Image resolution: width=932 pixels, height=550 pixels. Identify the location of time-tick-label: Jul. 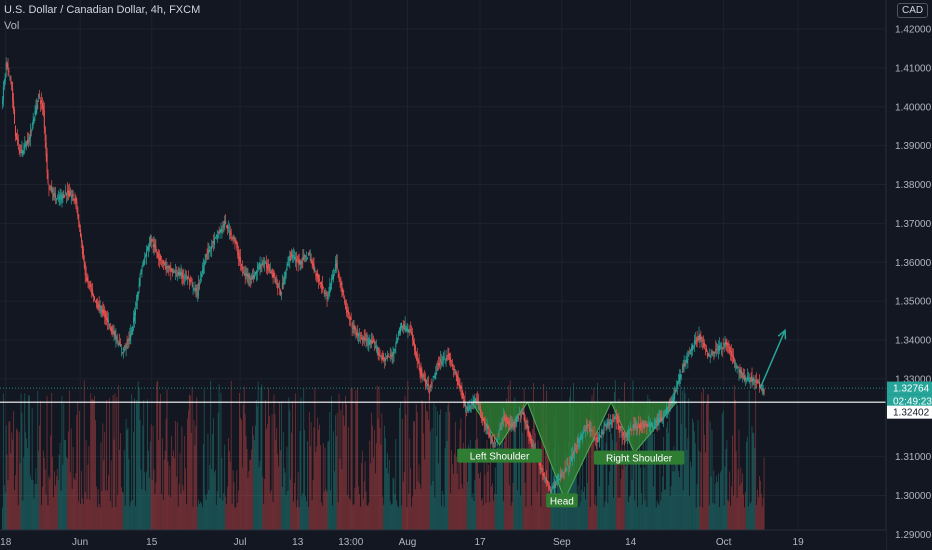
(240, 542).